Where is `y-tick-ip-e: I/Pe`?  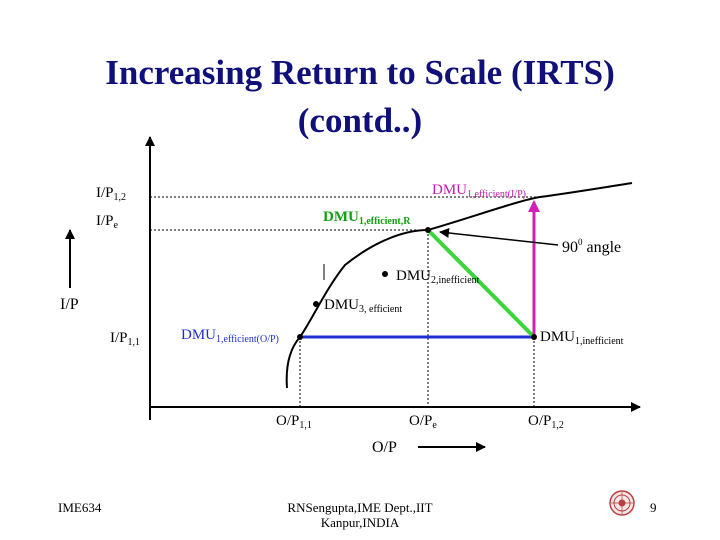
y-tick-ip-e: I/Pe is located at coordinates (107, 222).